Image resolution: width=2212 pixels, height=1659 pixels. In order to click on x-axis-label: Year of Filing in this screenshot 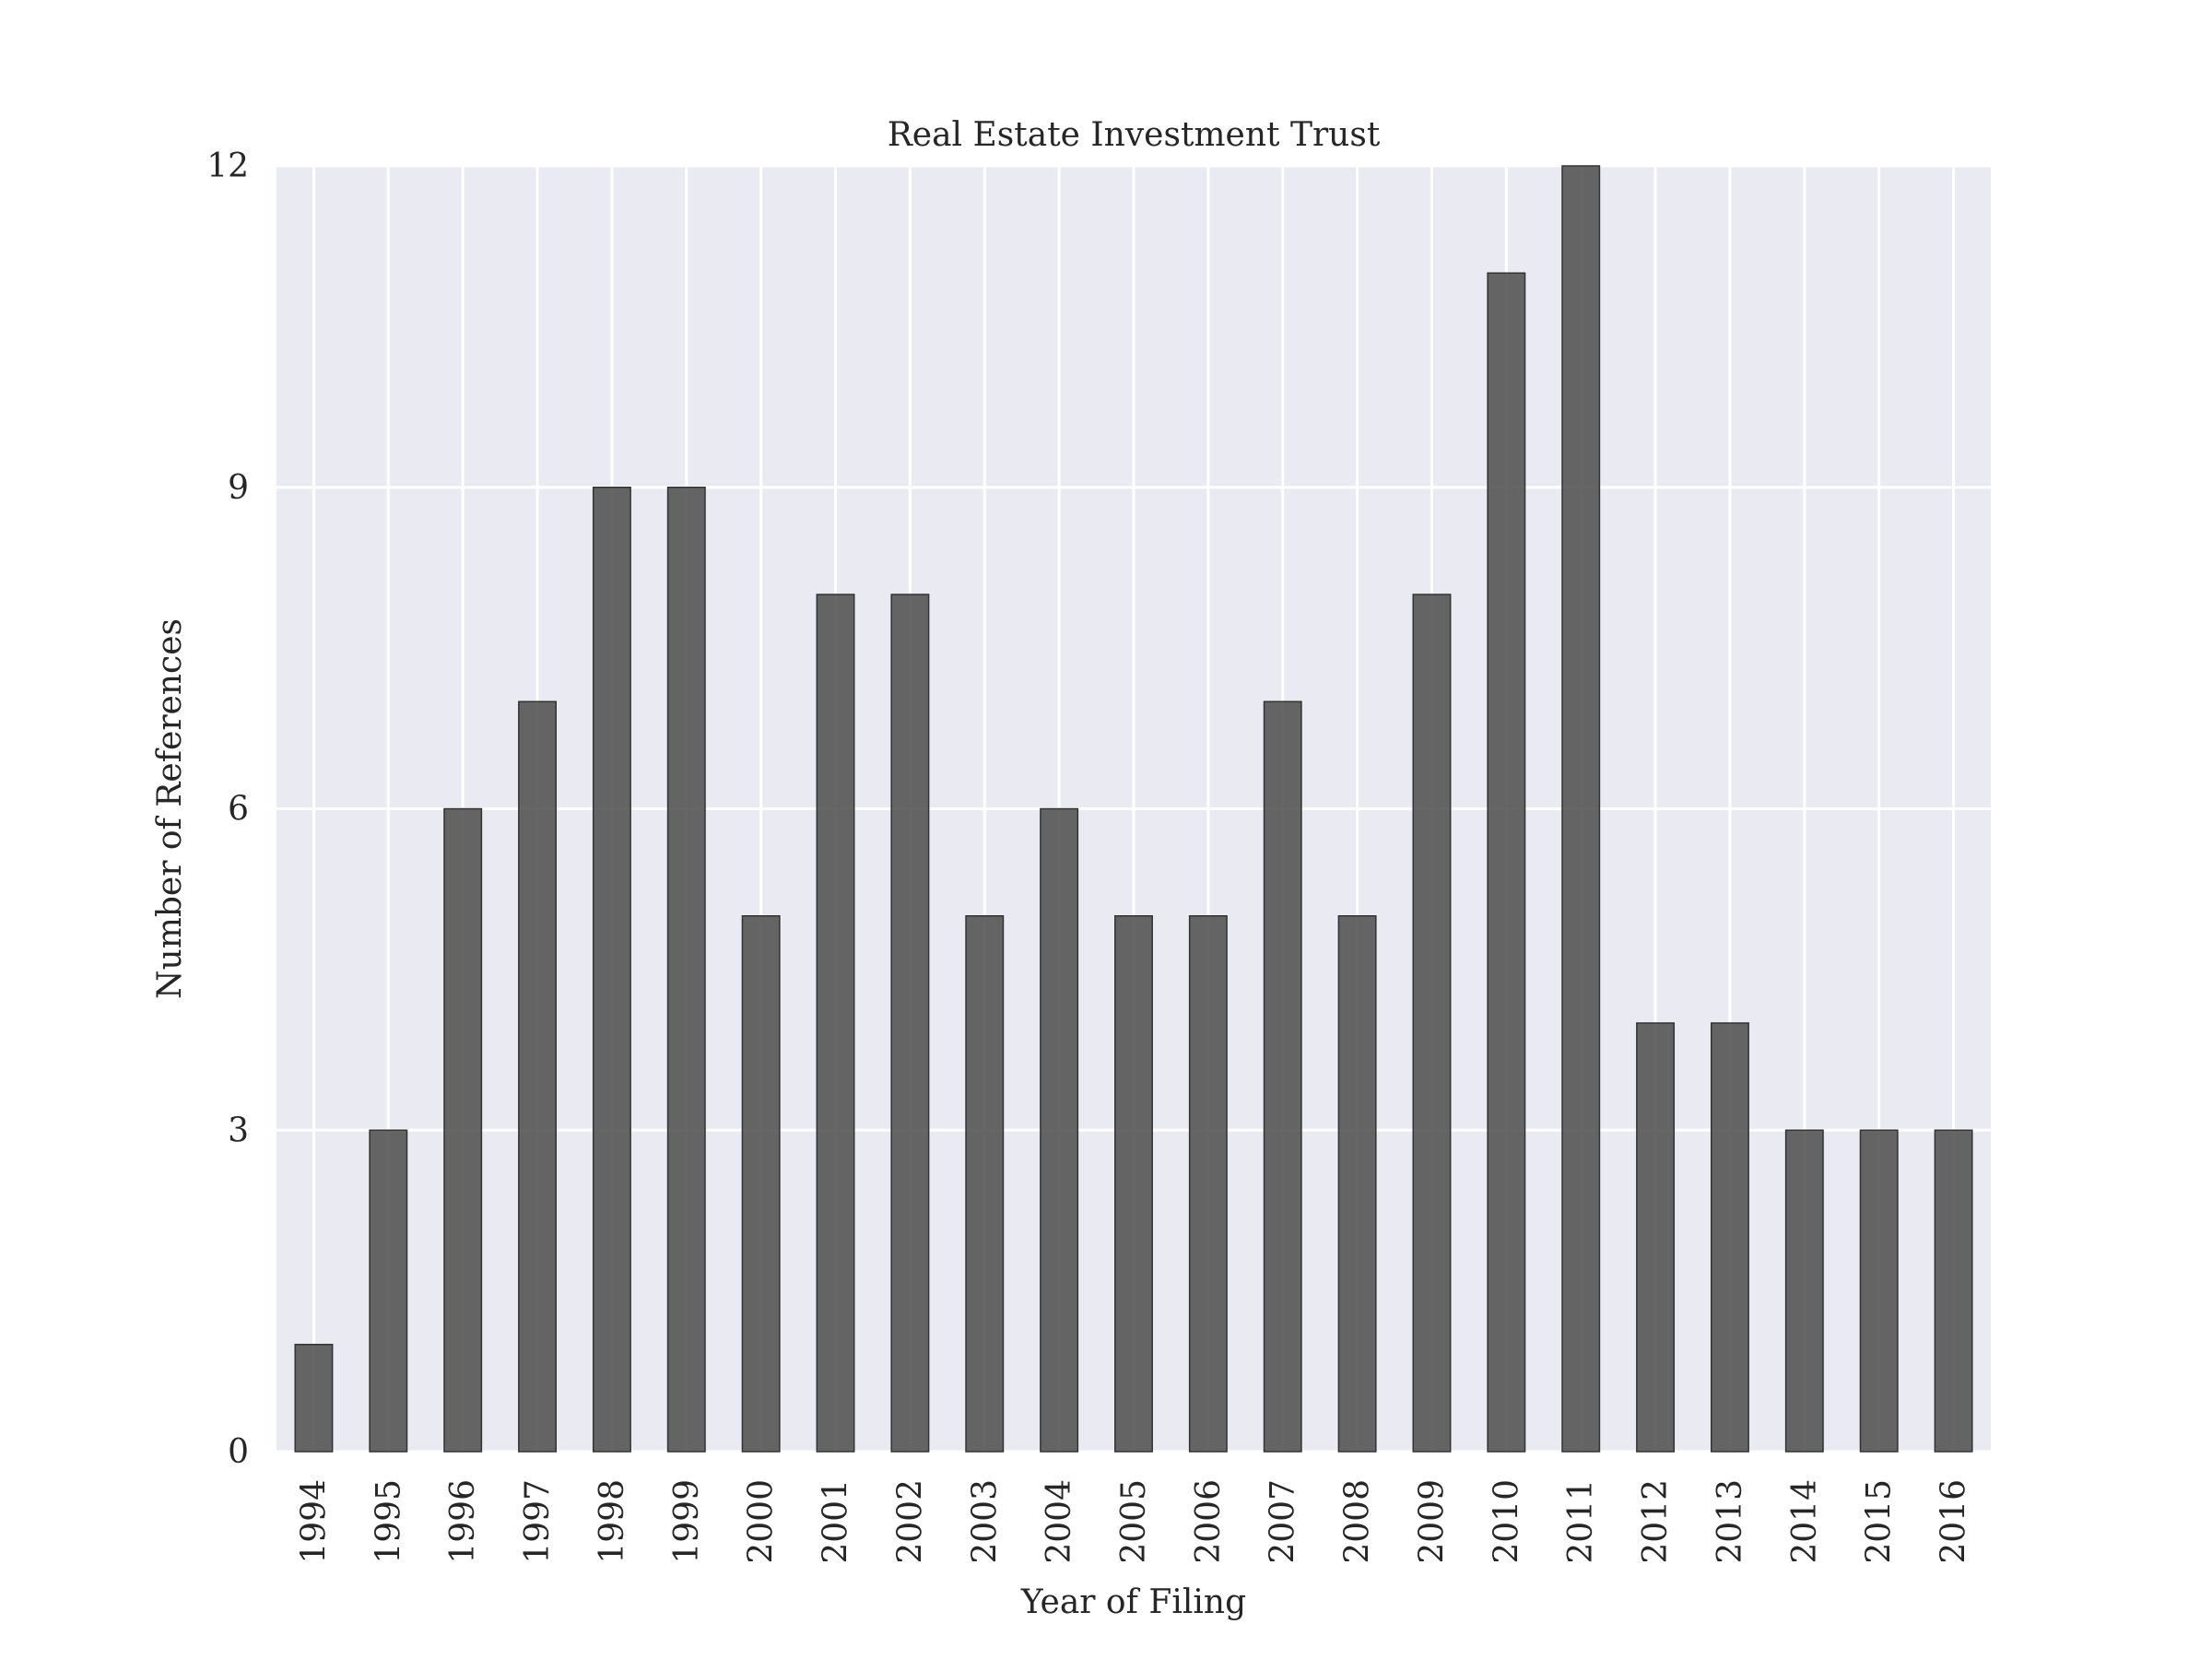, I will do `click(1133, 1602)`.